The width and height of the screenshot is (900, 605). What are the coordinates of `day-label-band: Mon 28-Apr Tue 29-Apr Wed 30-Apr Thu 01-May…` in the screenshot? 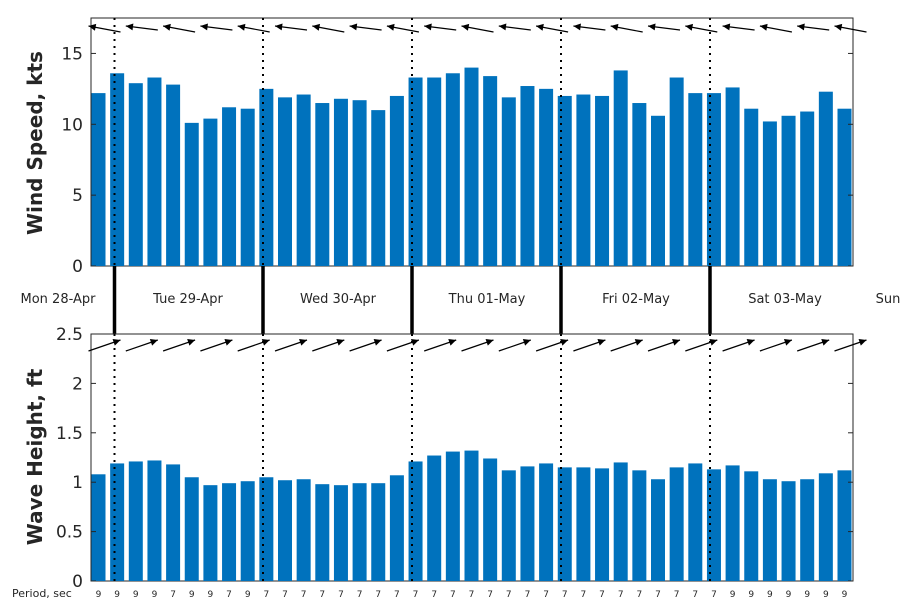 It's located at (460, 300).